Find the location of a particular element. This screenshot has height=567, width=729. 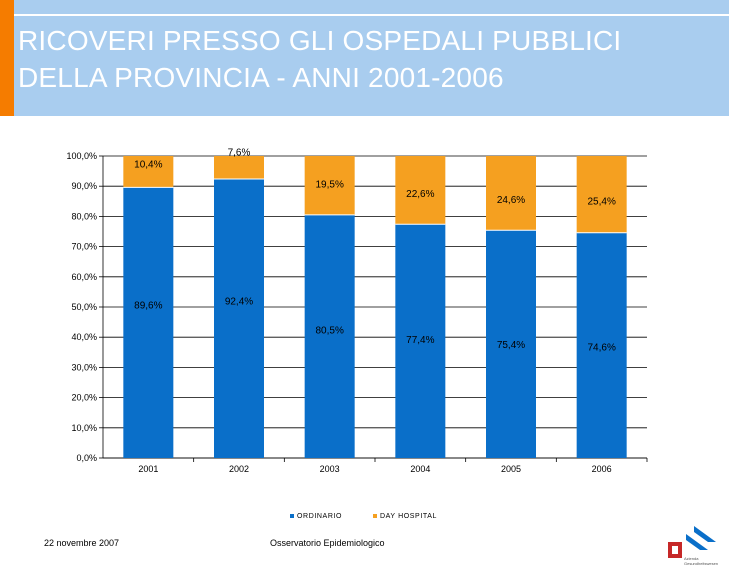

data-label-day-hospital: 19,5% is located at coordinates (329, 184).